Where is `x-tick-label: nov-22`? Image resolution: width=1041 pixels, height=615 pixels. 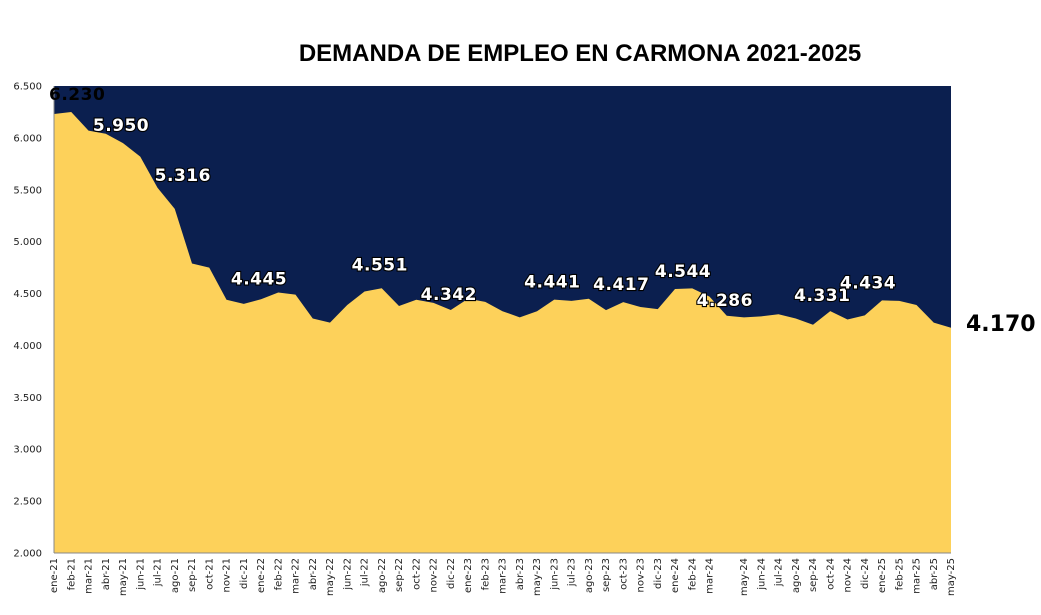 x-tick-label: nov-22 is located at coordinates (434, 575).